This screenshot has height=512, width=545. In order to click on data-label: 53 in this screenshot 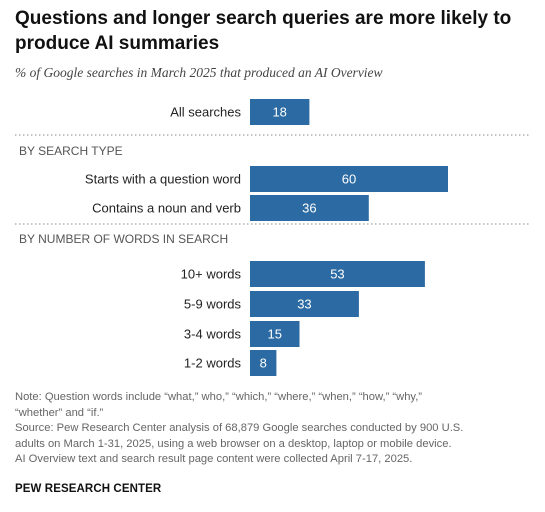, I will do `click(337, 274)`.